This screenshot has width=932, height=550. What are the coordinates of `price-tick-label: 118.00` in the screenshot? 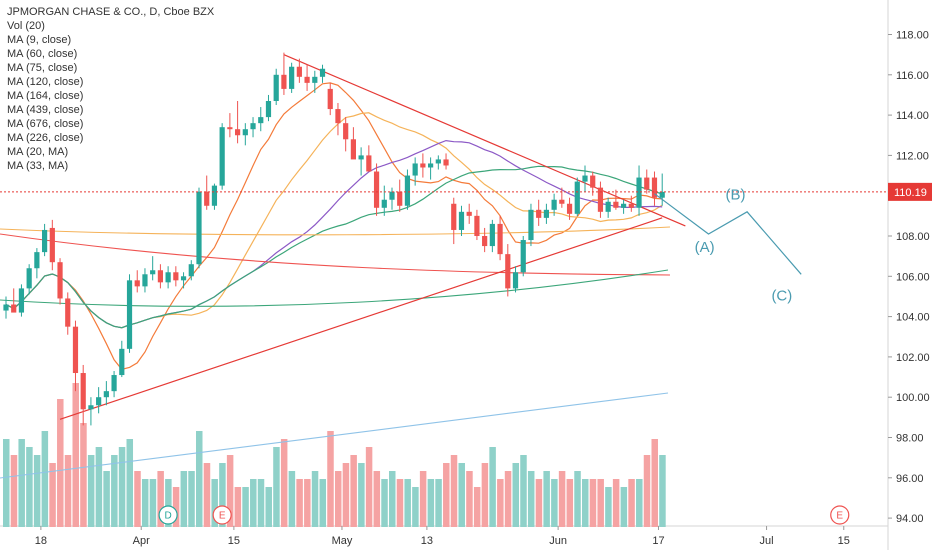 It's located at (912, 36).